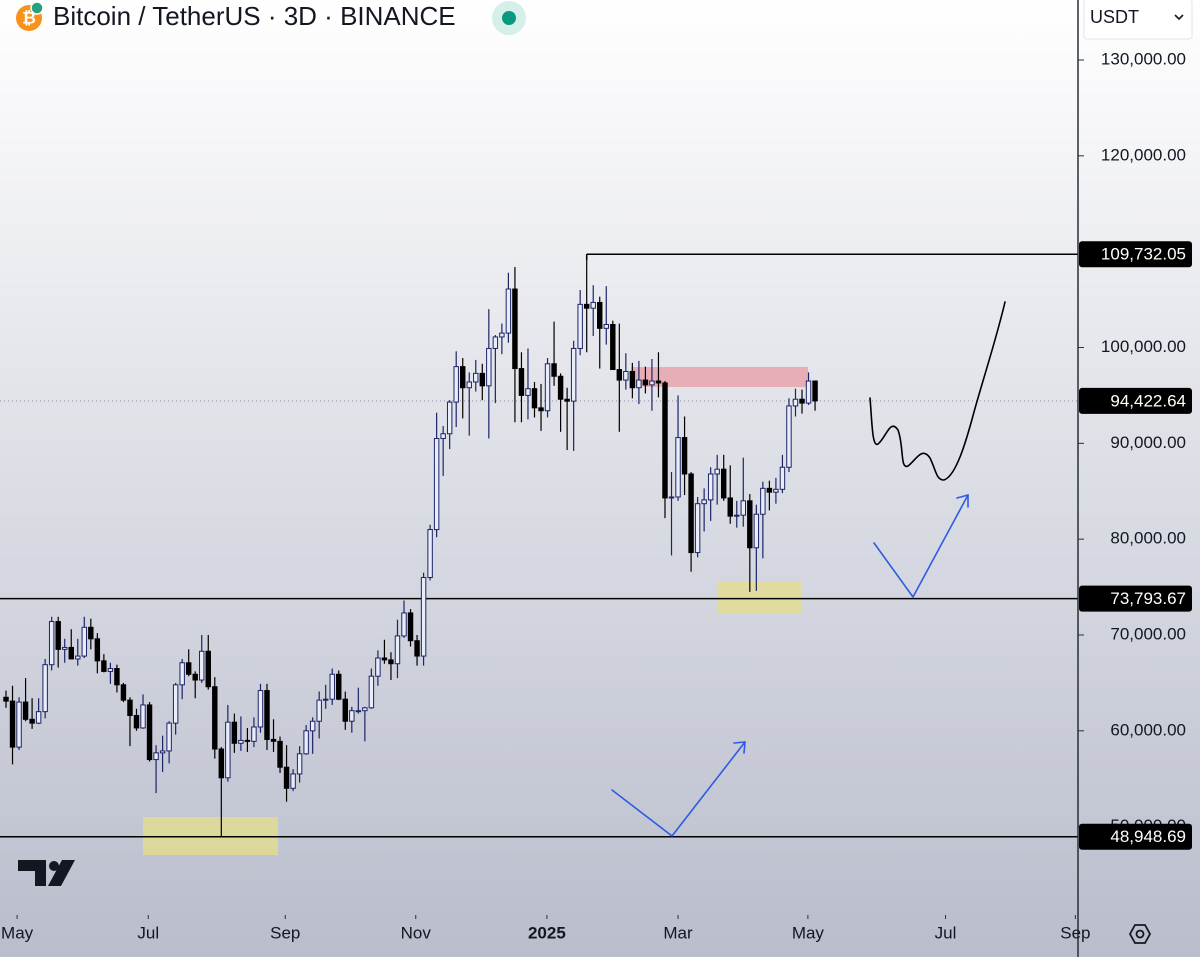 The height and width of the screenshot is (957, 1200). Describe the element at coordinates (254, 16) in the screenshot. I see `chart-title: Bitcoin / TetherUS · 3D · BINANCE` at that location.